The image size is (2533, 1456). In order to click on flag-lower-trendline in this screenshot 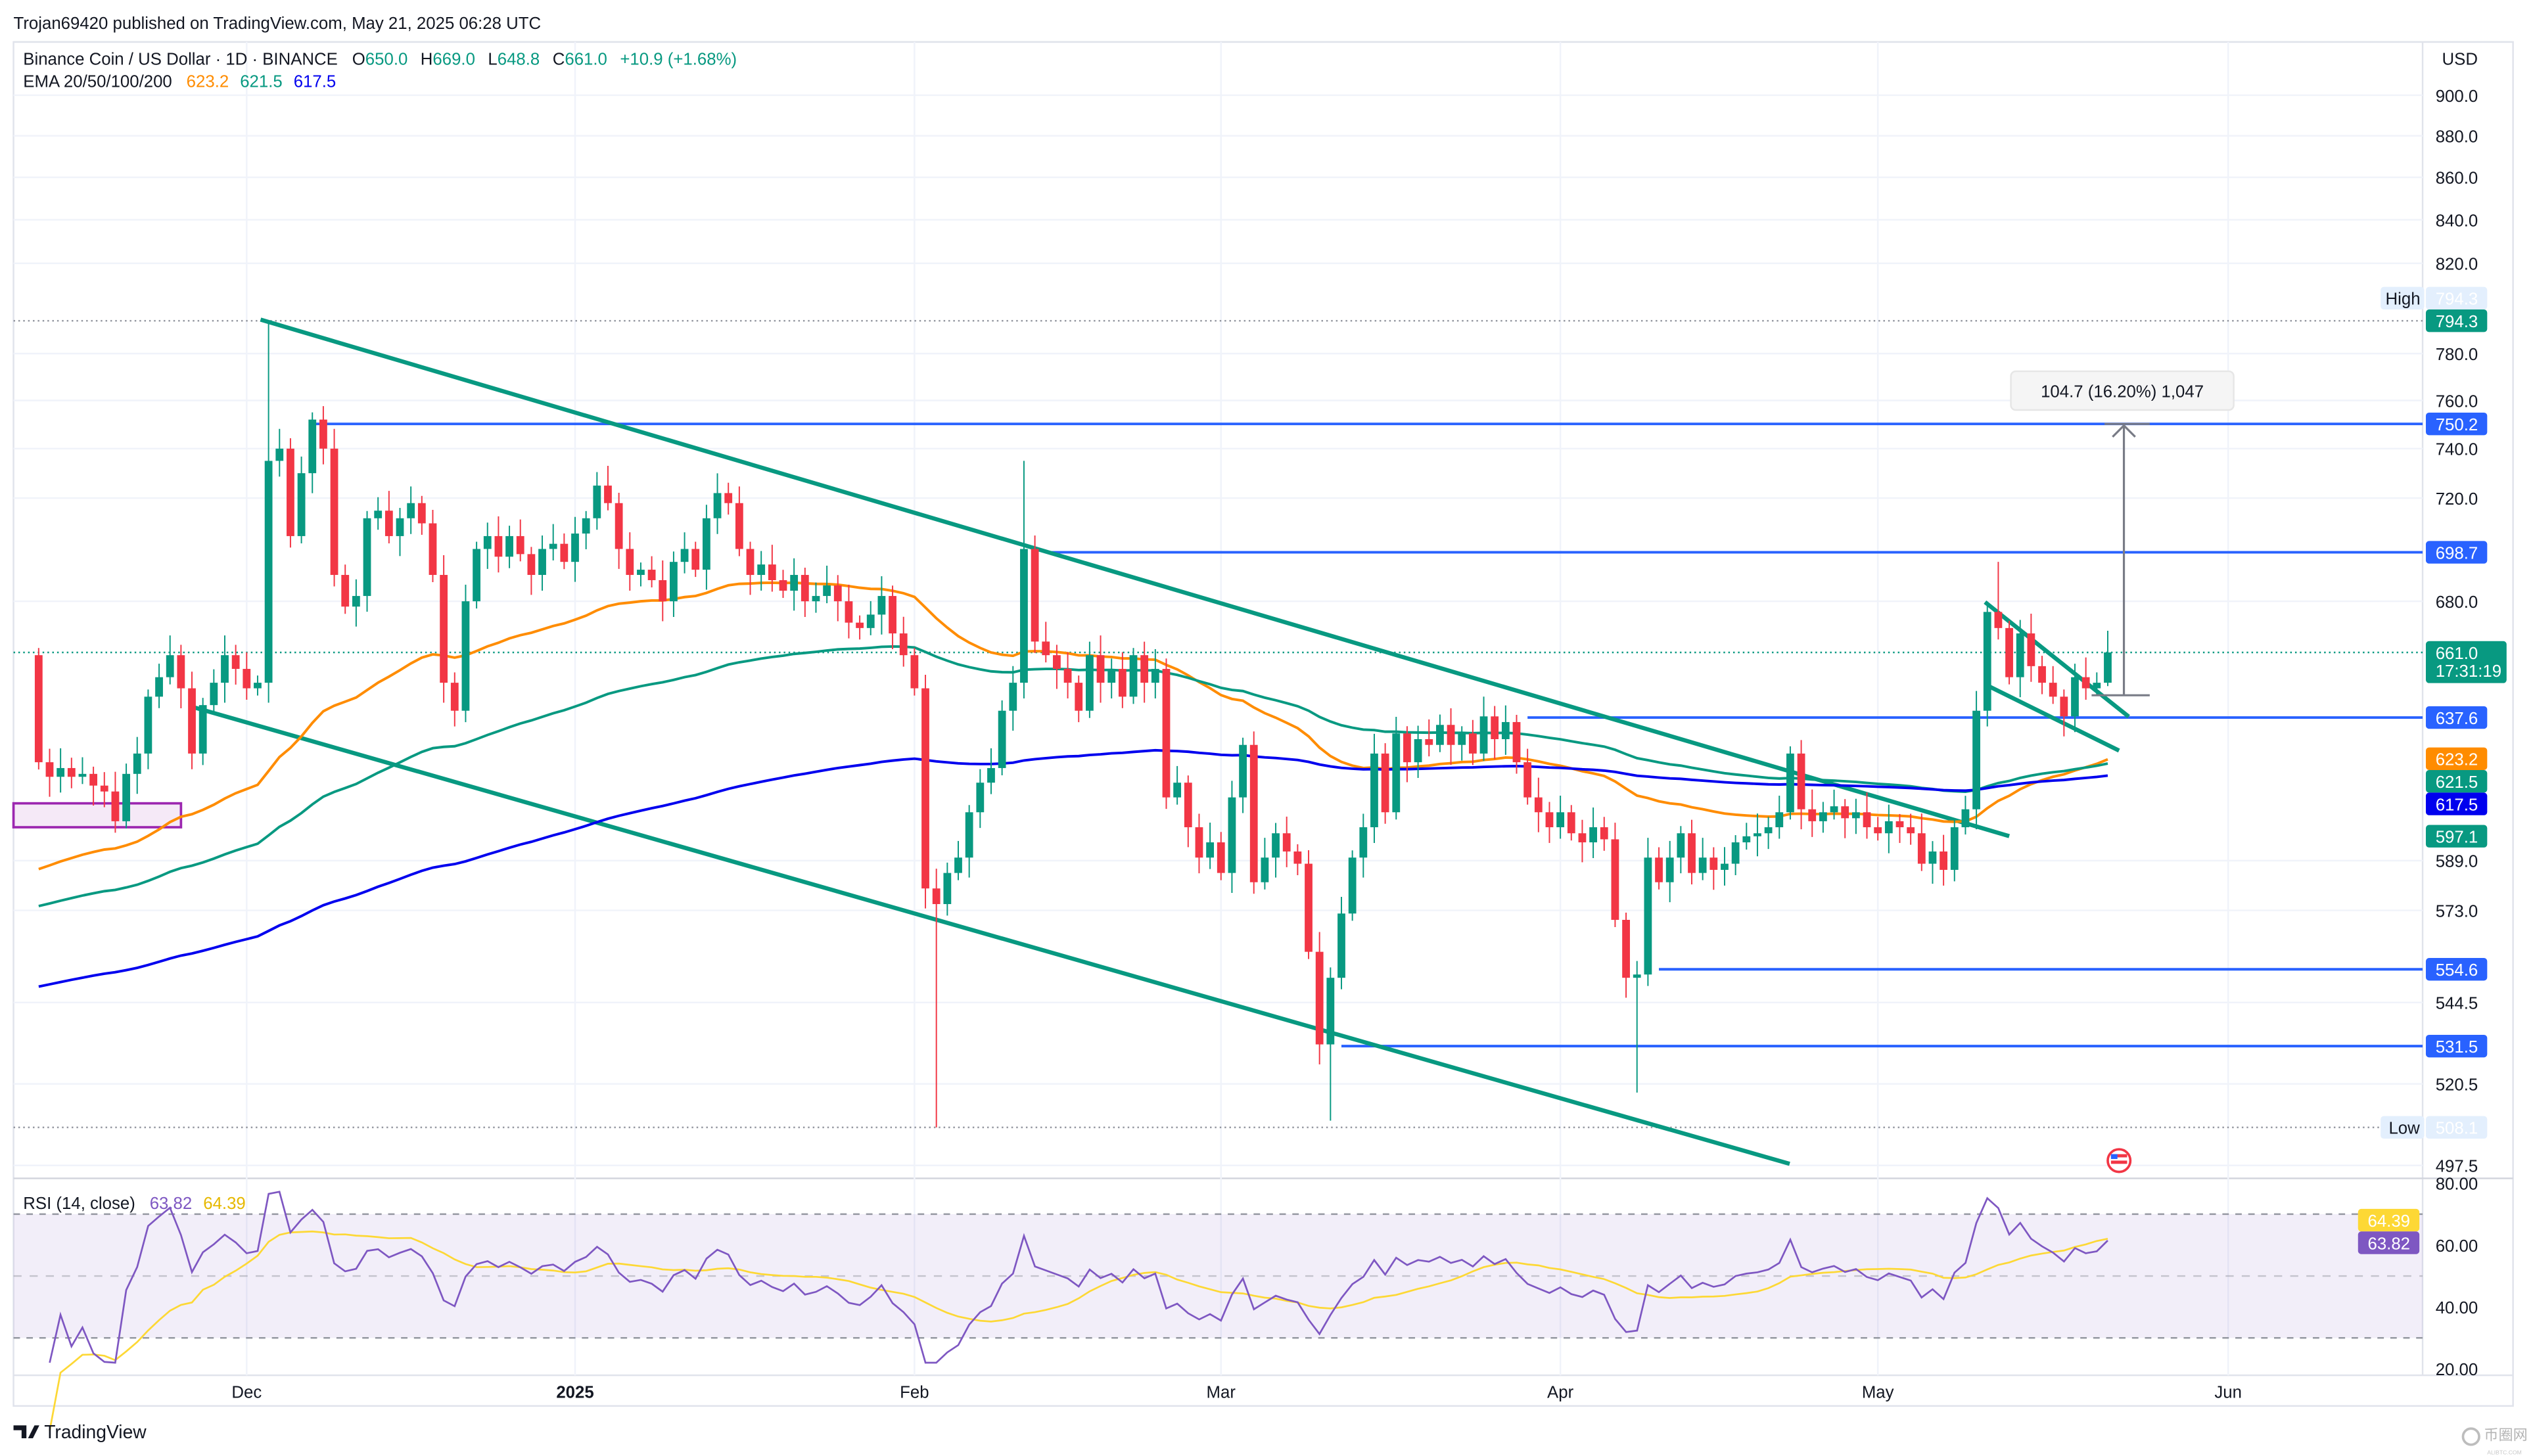, I will do `click(2052, 717)`.